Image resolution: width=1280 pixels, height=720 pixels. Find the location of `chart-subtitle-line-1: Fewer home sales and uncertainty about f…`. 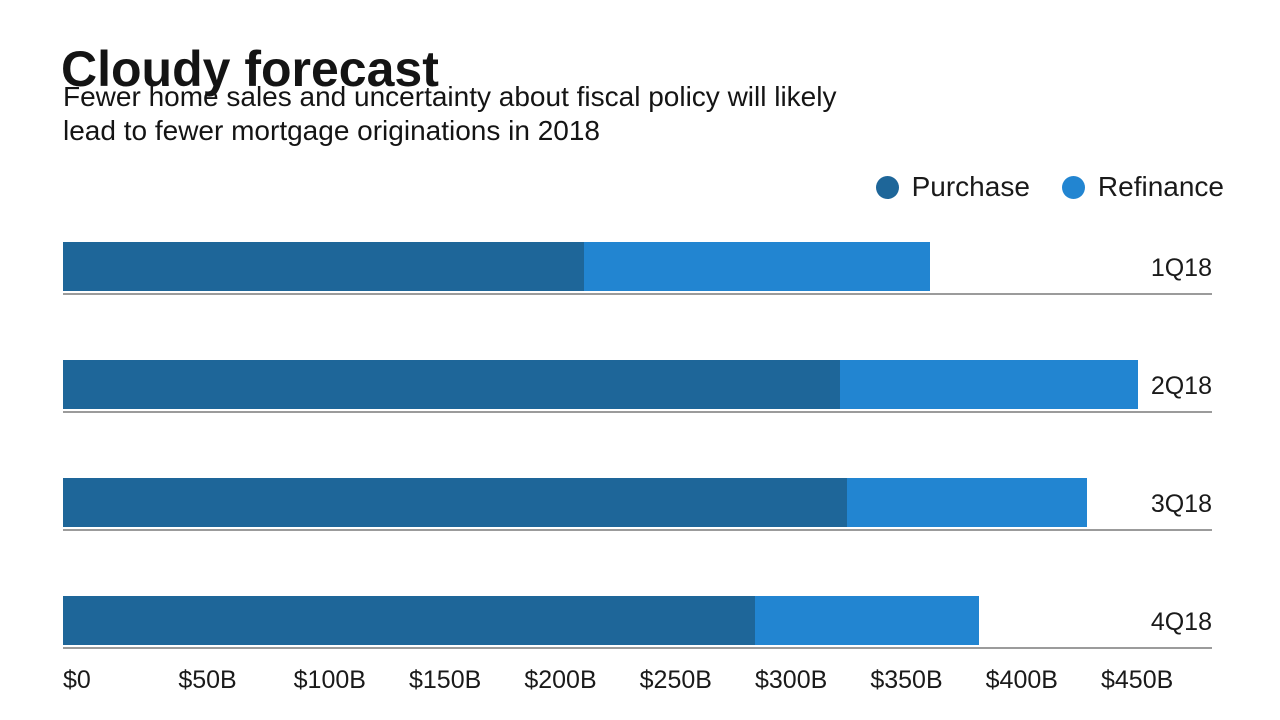

chart-subtitle-line-1: Fewer home sales and uncertainty about f… is located at coordinates (450, 96).